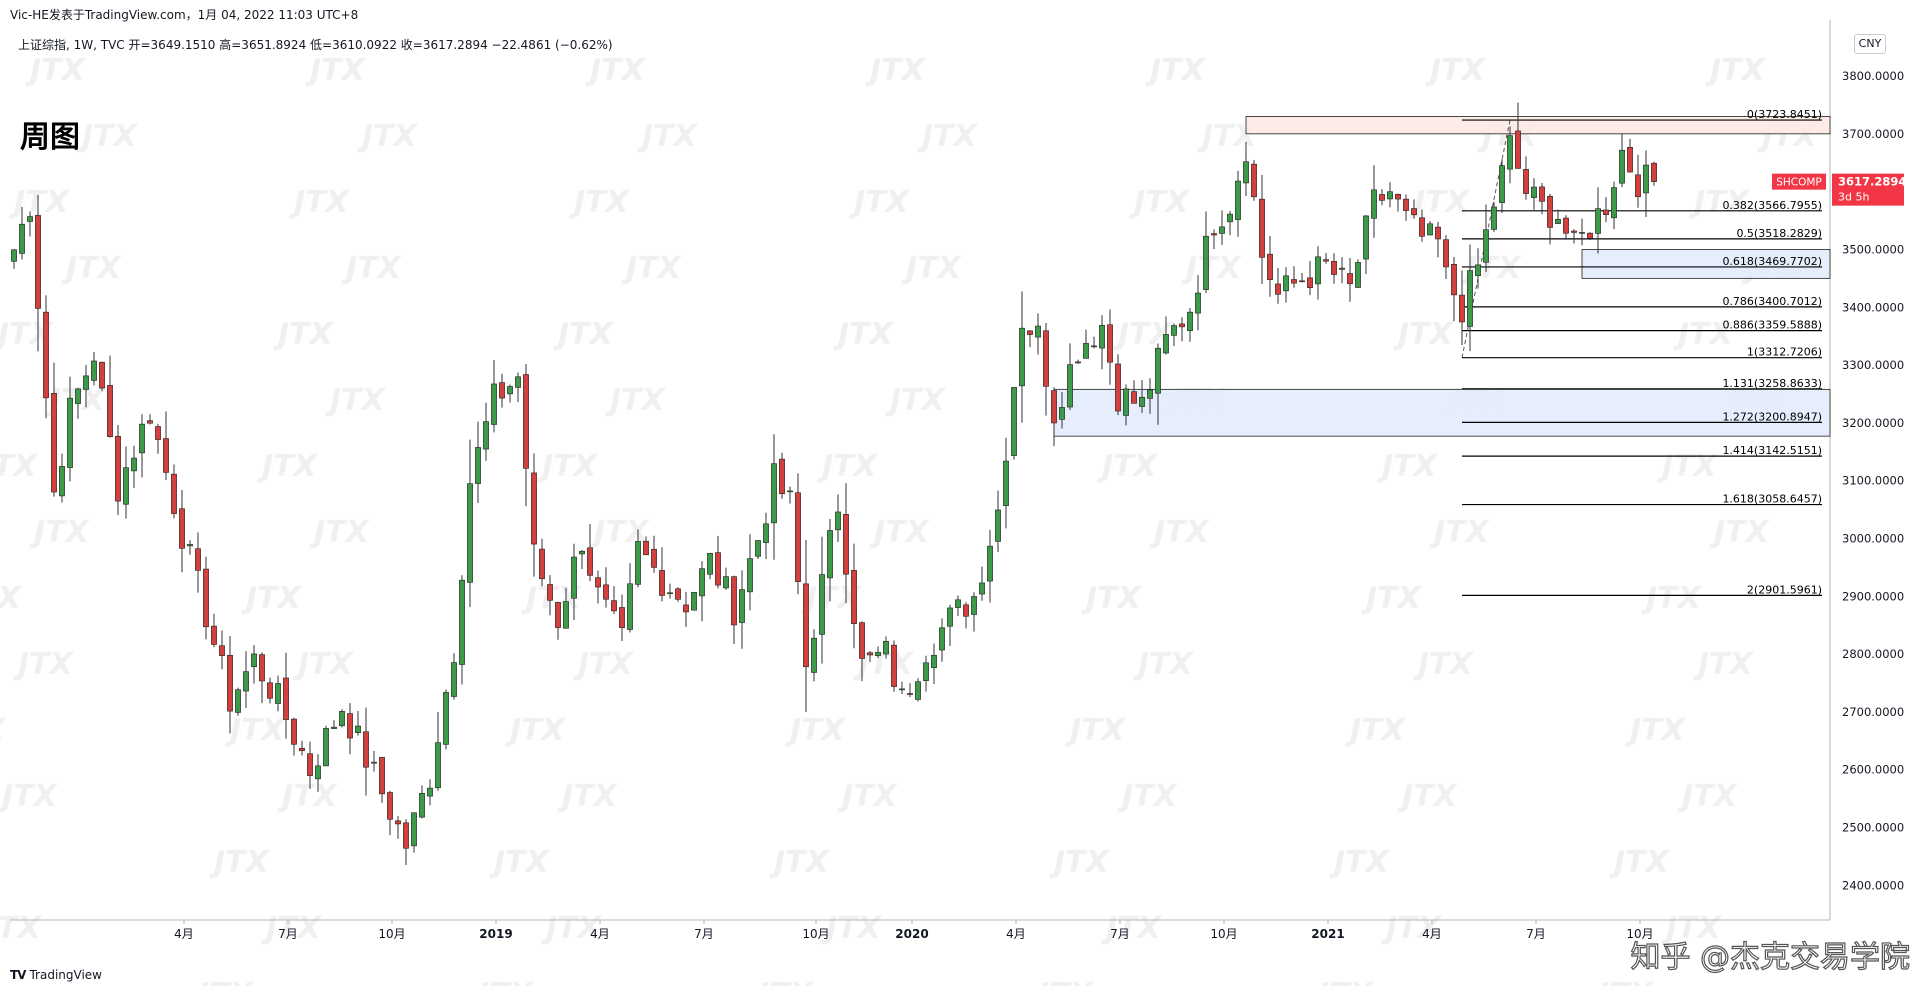 The width and height of the screenshot is (1920, 986). Describe the element at coordinates (65, 975) in the screenshot. I see `tradingview-logo-text: TradingView` at that location.